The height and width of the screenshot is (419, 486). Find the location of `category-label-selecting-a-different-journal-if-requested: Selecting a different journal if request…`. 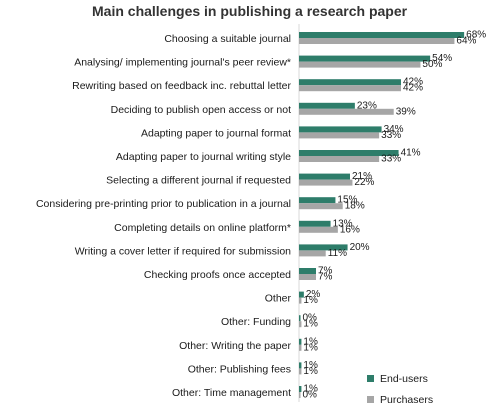

category-label-selecting-a-different-journal-if-requested: Selecting a different journal if request… is located at coordinates (198, 181).